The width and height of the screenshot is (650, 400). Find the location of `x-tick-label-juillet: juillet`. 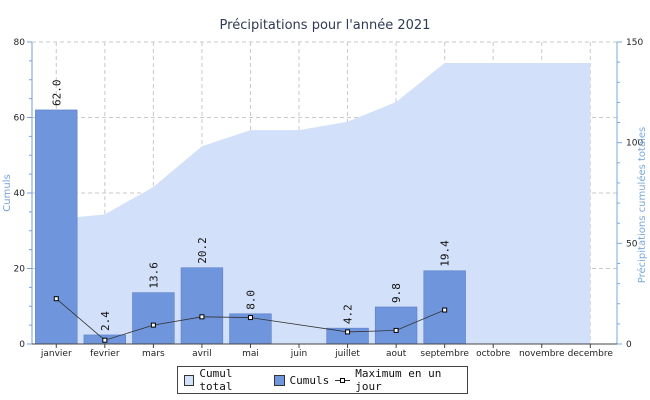

x-tick-label-juillet: juillet is located at coordinates (347, 354).